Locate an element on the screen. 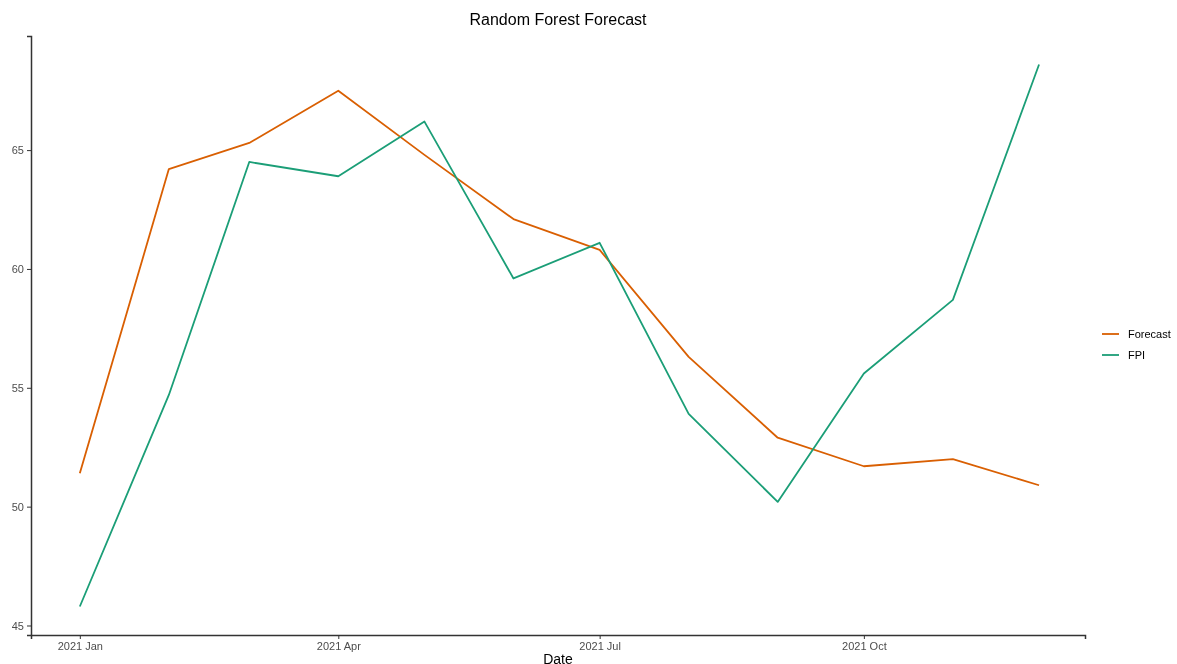 The height and width of the screenshot is (664, 1177). x-tick-label: 2021 Jul is located at coordinates (600, 645).